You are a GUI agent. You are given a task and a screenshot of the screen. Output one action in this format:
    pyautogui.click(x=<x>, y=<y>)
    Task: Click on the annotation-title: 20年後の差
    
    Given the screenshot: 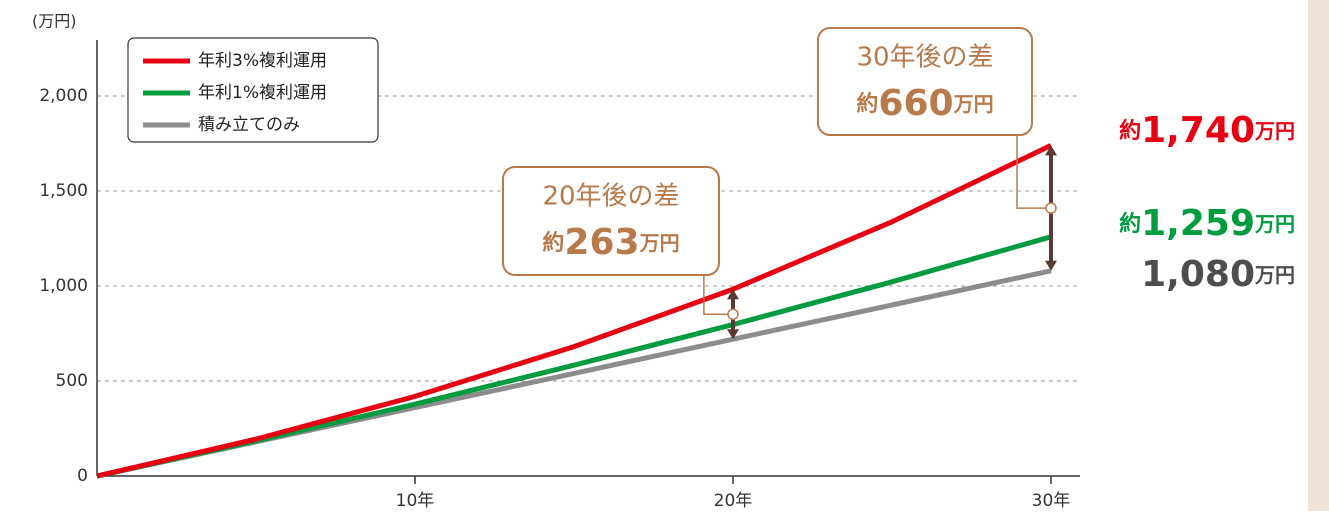 What is the action you would take?
    pyautogui.click(x=610, y=197)
    